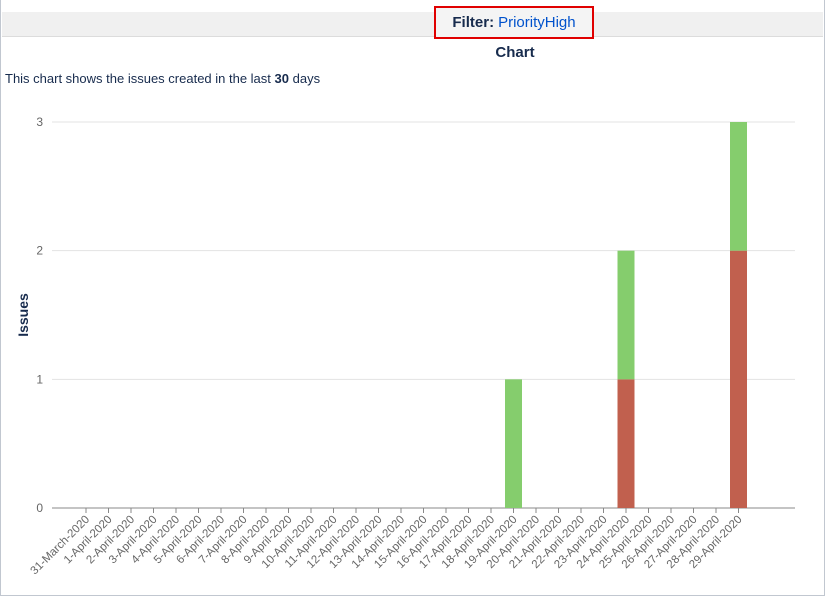  What do you see at coordinates (537, 22) in the screenshot?
I see `filter-value-link: PriorityHigh` at bounding box center [537, 22].